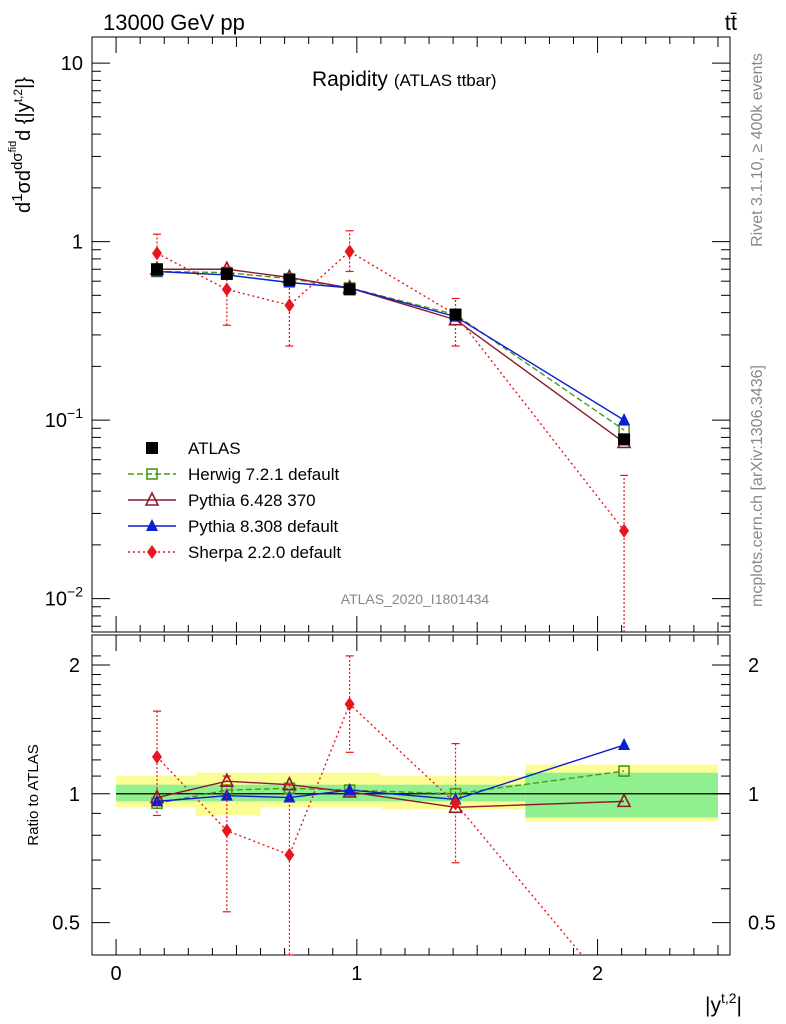  I want to click on legend-item: Pythia 6.428 370, so click(222, 500).